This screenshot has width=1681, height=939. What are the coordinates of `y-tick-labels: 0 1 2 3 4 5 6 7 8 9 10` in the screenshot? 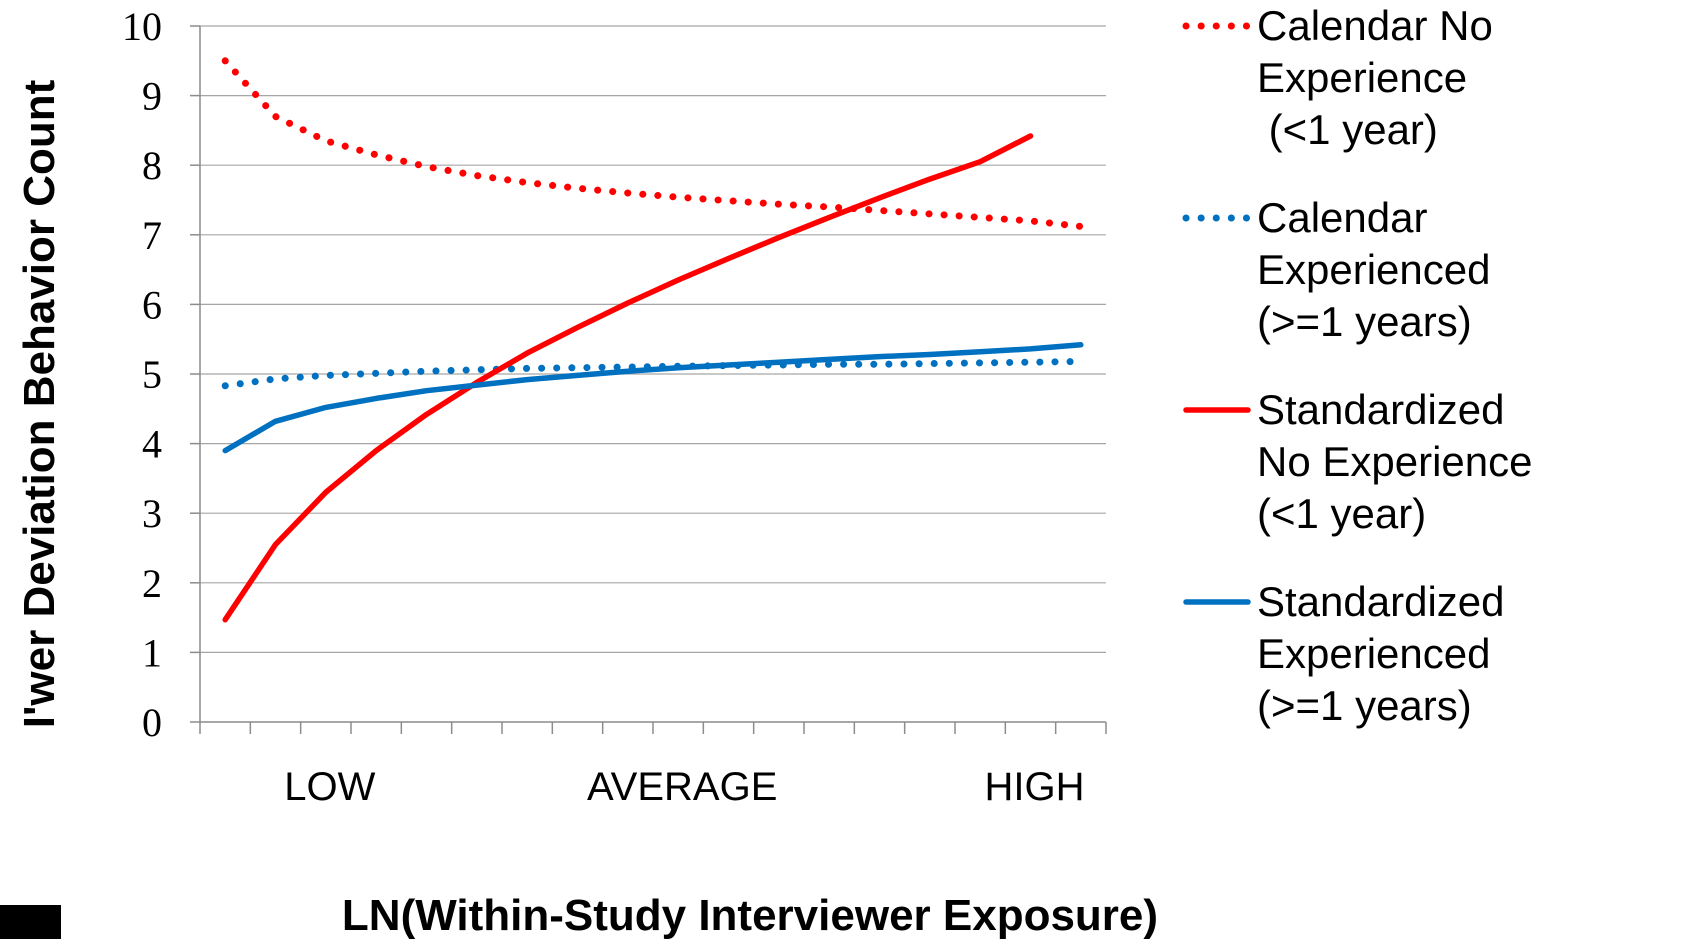 It's located at (142, 374).